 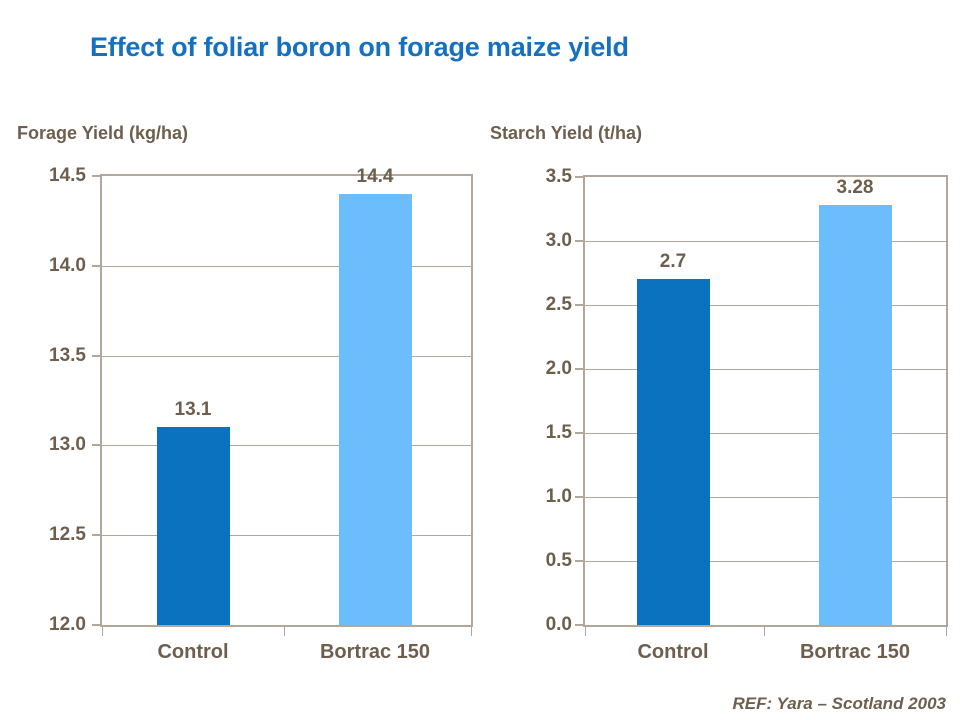 I want to click on y-axis-tick-label: 12.0, so click(x=67, y=624).